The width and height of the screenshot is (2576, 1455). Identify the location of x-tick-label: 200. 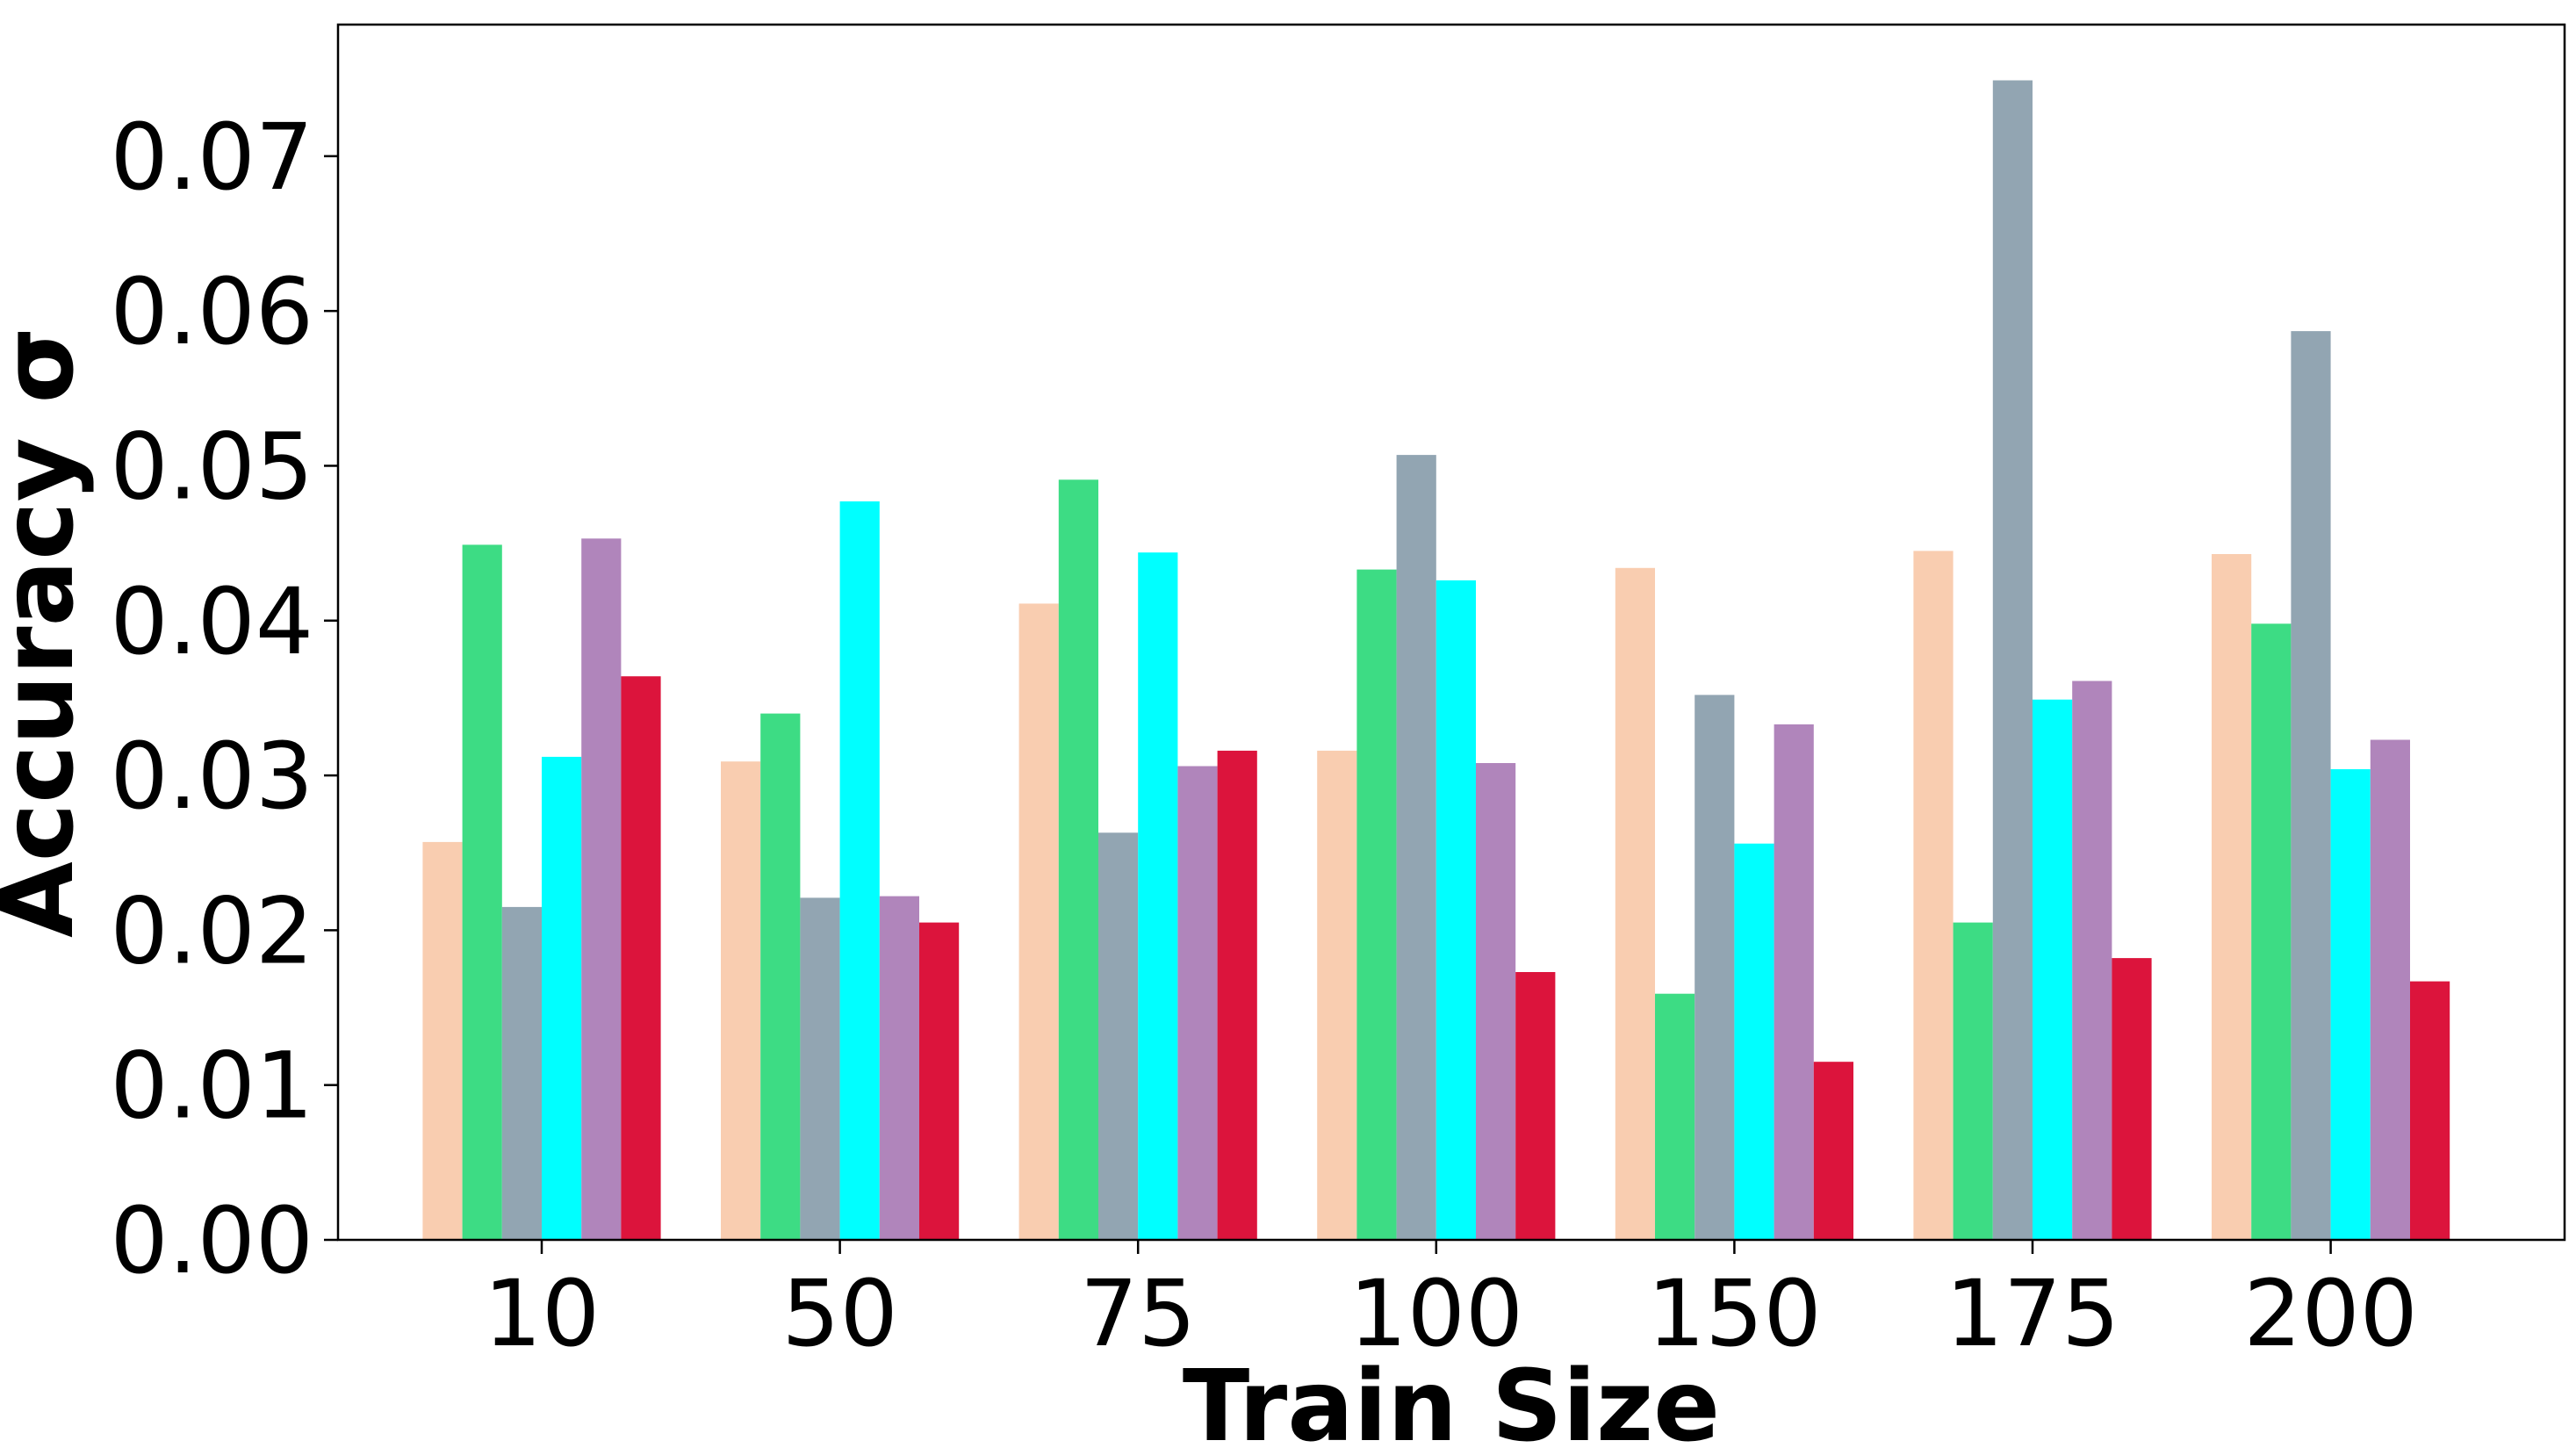
(2330, 1313).